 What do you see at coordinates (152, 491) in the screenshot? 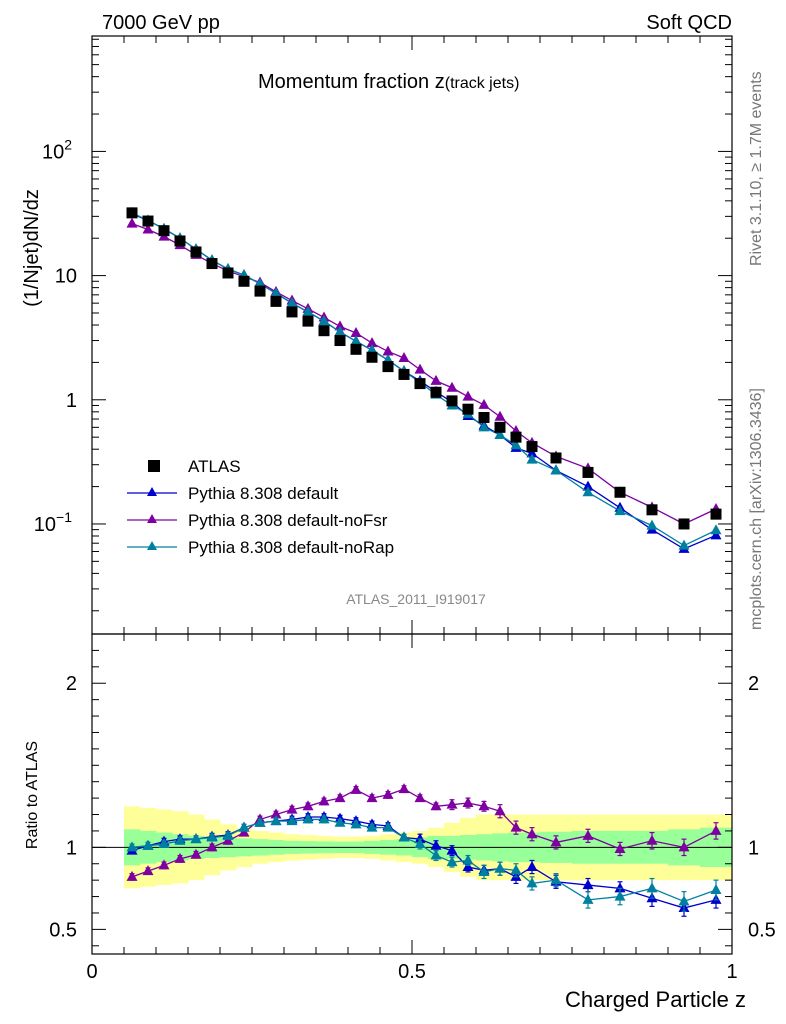
I see `legend-marker-default` at bounding box center [152, 491].